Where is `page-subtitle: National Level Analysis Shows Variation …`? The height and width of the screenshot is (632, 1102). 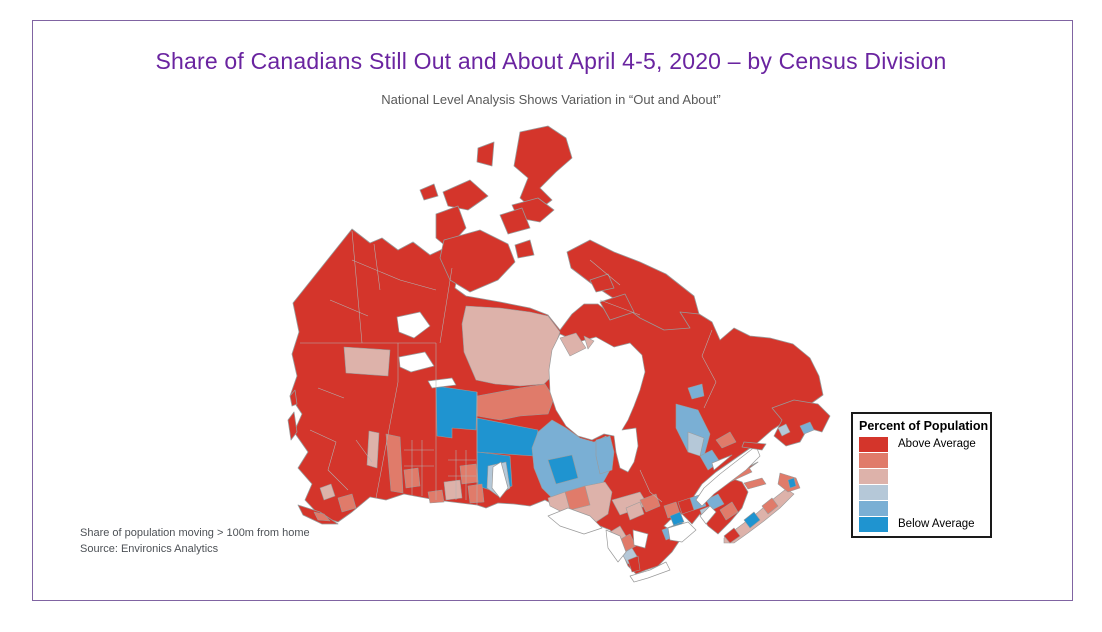
page-subtitle: National Level Analysis Shows Variation … is located at coordinates (551, 99).